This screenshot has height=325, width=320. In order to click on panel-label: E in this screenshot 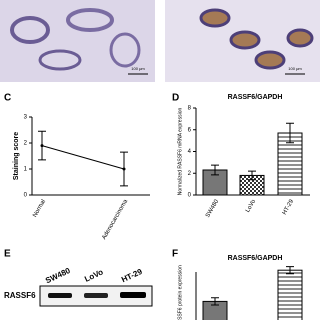, I will do `click(7, 254)`.